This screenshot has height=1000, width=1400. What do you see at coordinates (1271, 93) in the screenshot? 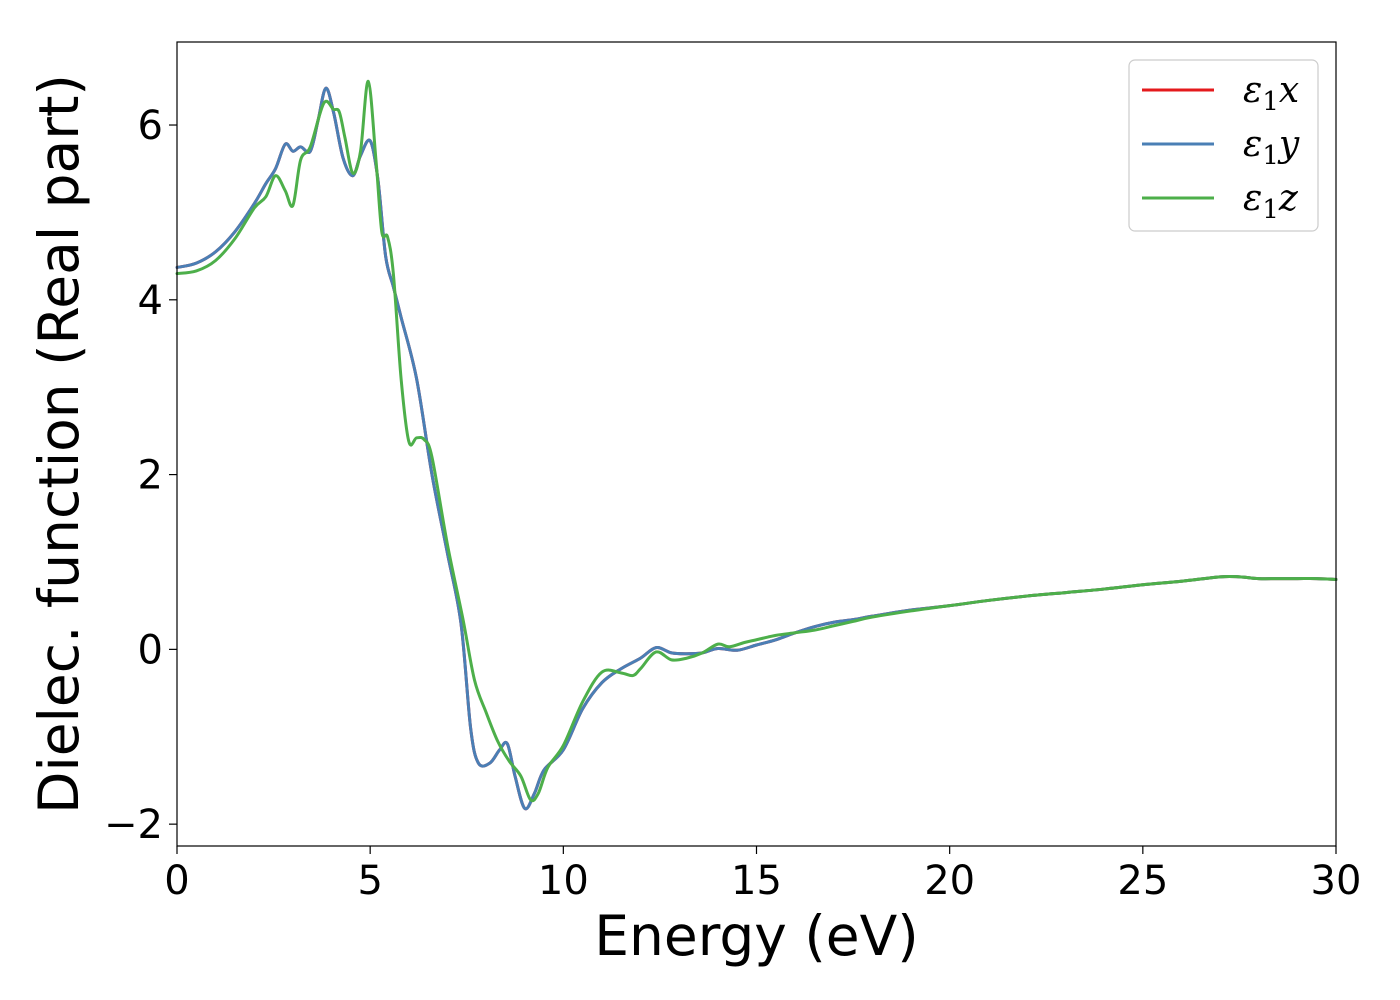
I see `legend-label-x: ε1x` at bounding box center [1271, 93].